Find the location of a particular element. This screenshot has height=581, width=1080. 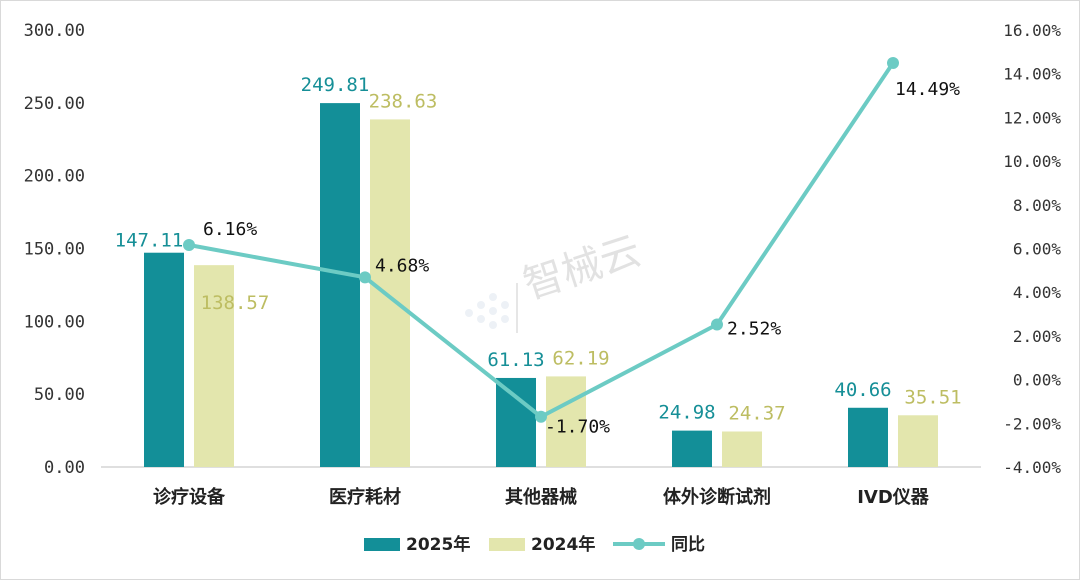

category-label: 诊疗设备 is located at coordinates (189, 497).